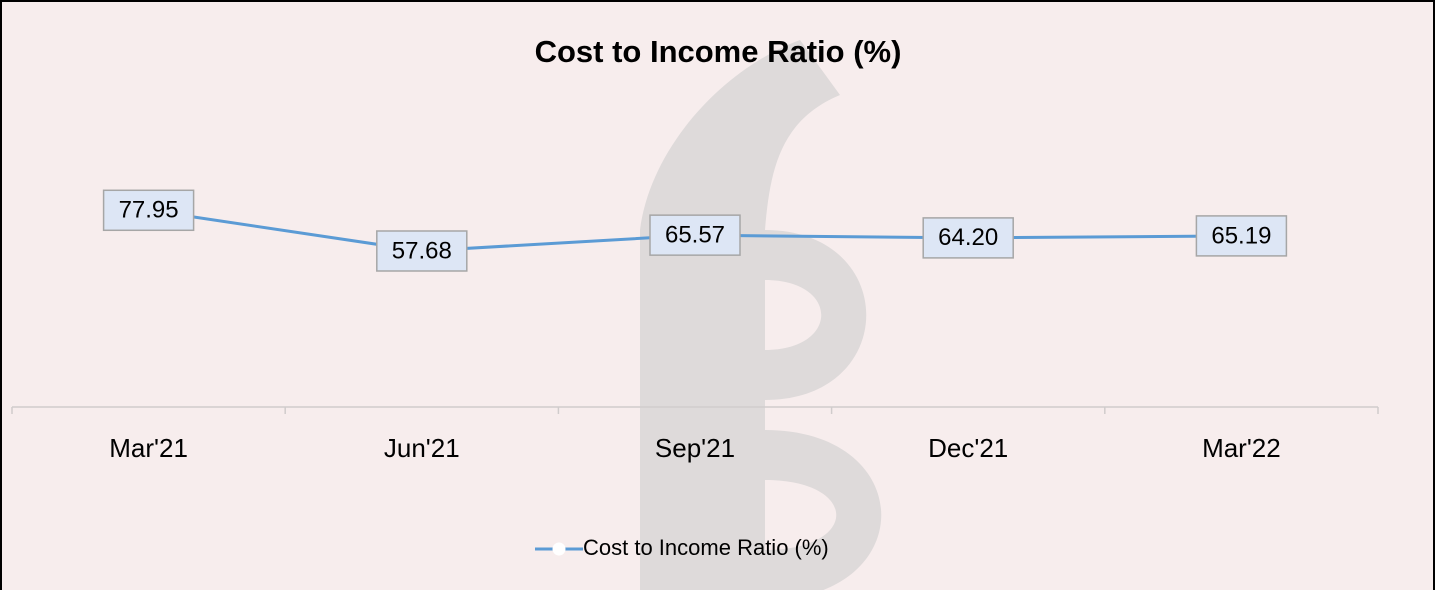 The image size is (1435, 590). Describe the element at coordinates (816, 315) in the screenshot. I see `watermark-bowl` at that location.